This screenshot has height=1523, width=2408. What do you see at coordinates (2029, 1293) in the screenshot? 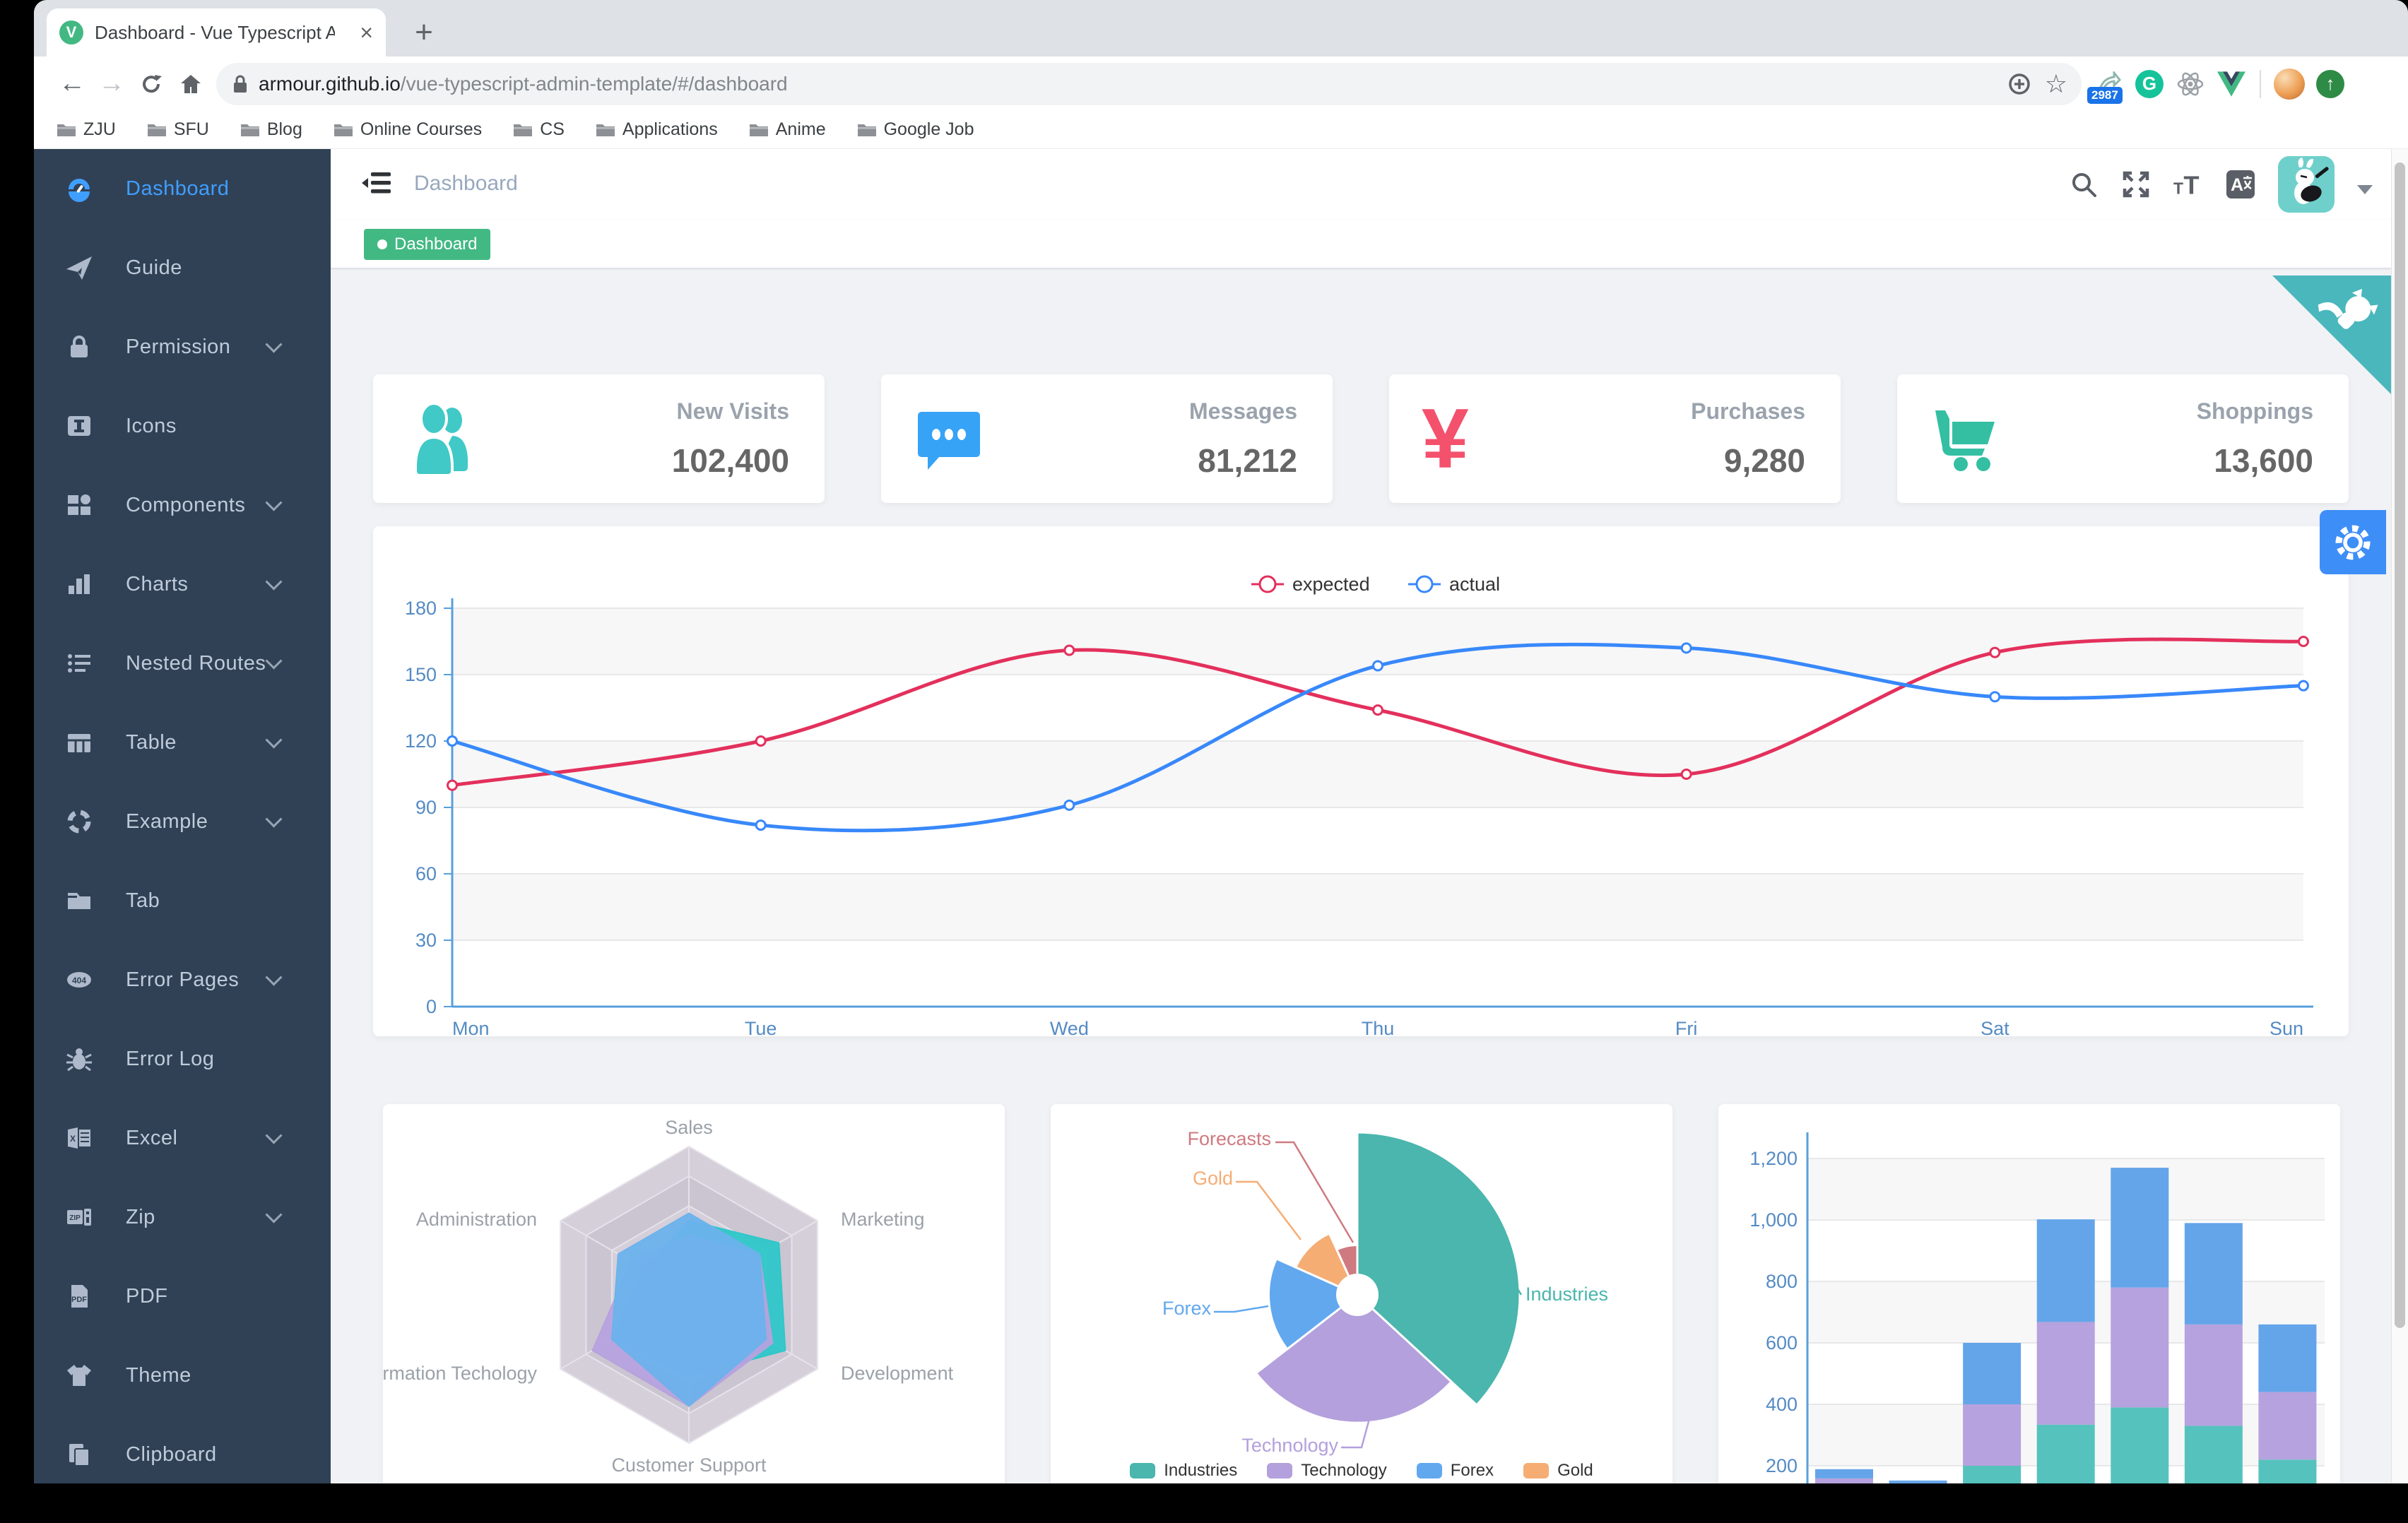
I see `bar-chart: 200 400 600 800 1,000 1,200` at bounding box center [2029, 1293].